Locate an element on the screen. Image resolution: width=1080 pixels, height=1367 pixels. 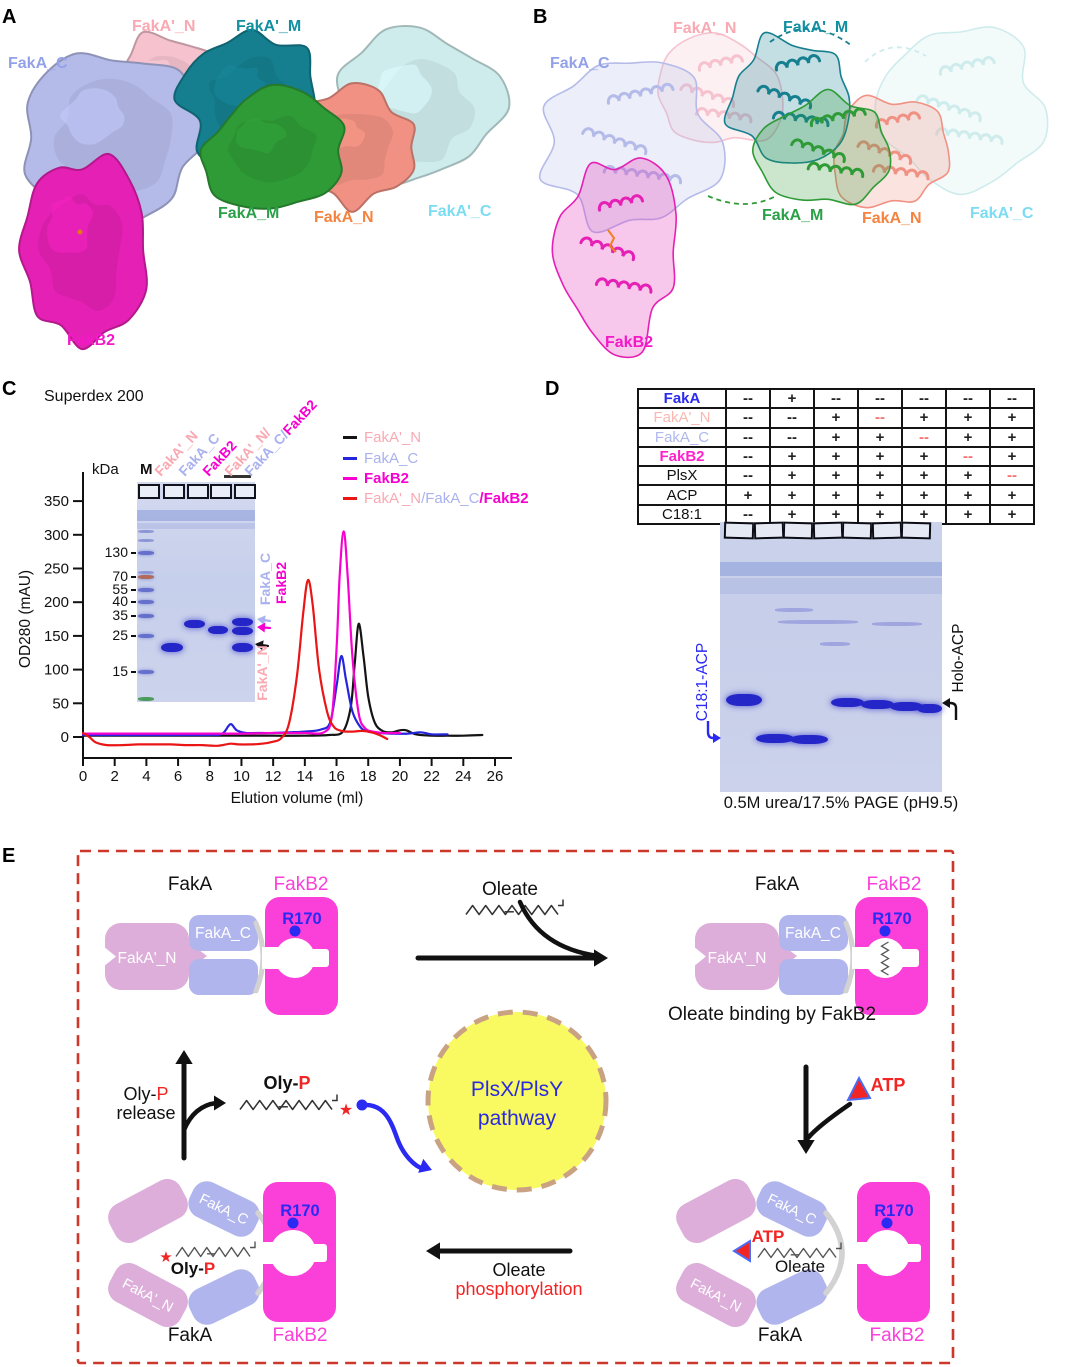
carboxyl-end is located at coordinates (839, 1246).